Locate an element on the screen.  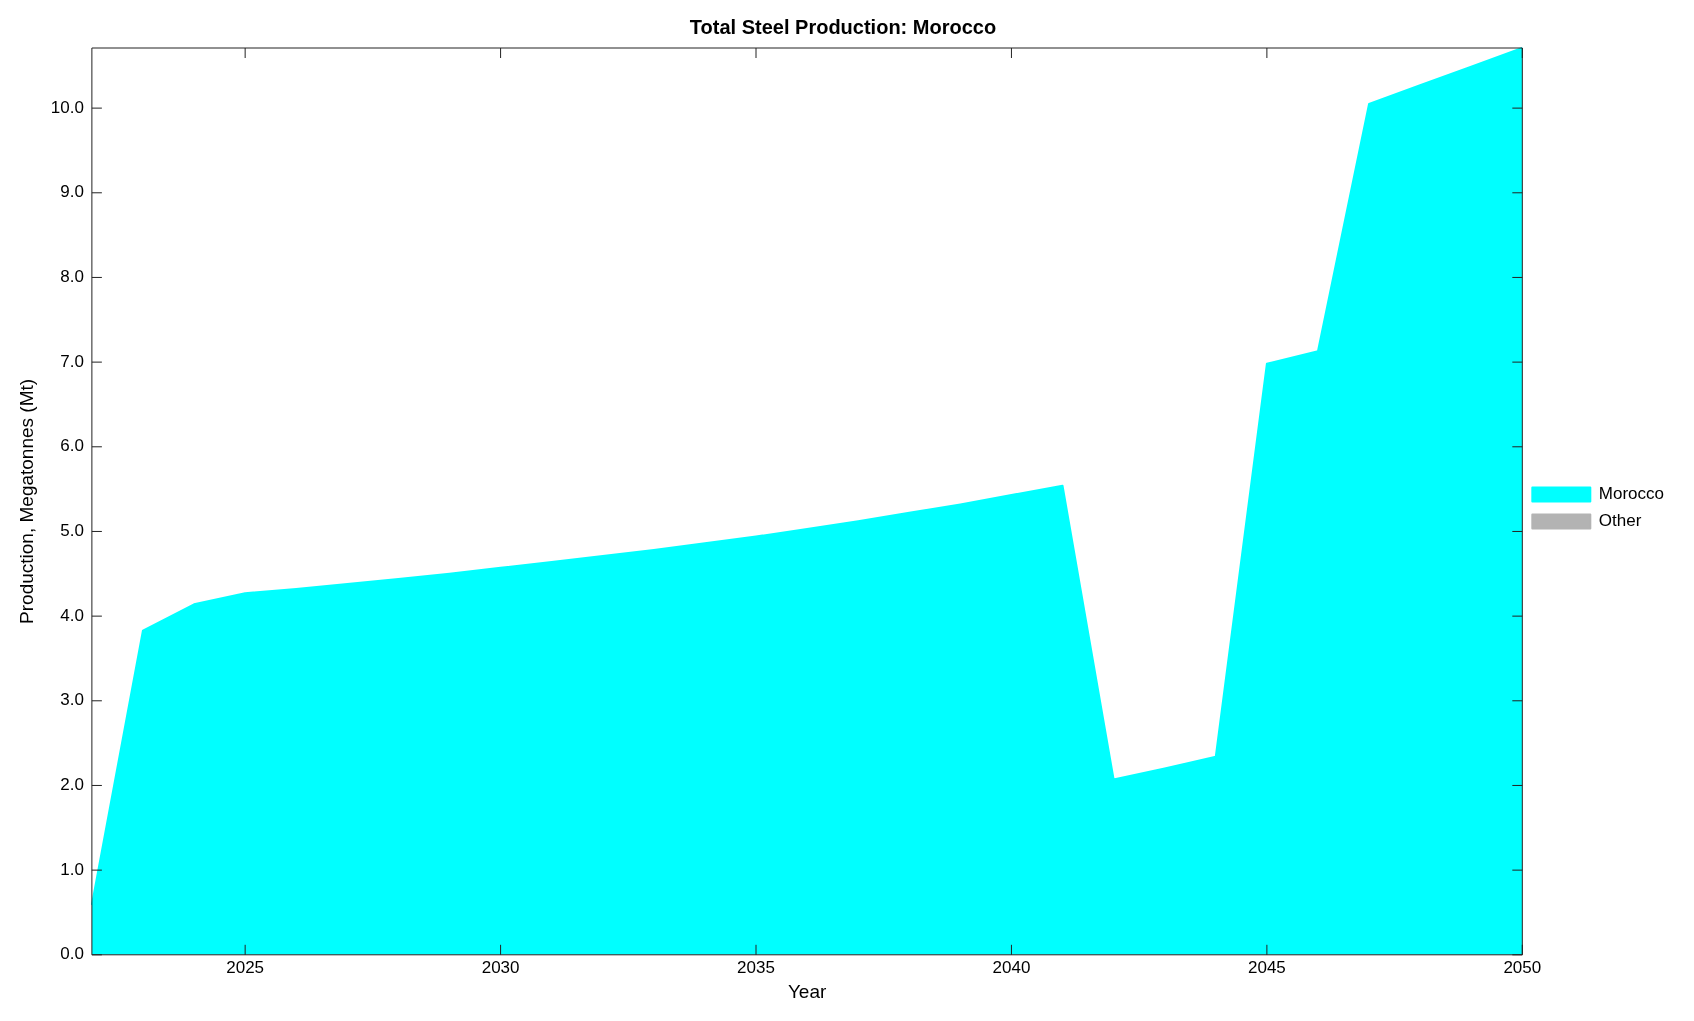
legend-label: Morocco is located at coordinates (1631, 494).